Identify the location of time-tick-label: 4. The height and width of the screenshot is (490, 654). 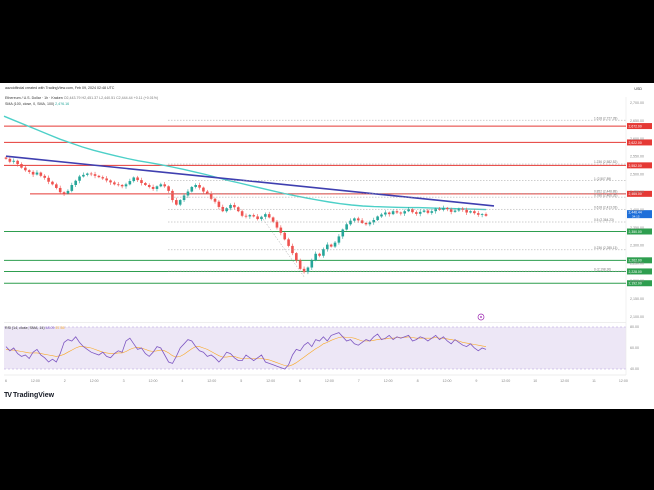
(182, 381).